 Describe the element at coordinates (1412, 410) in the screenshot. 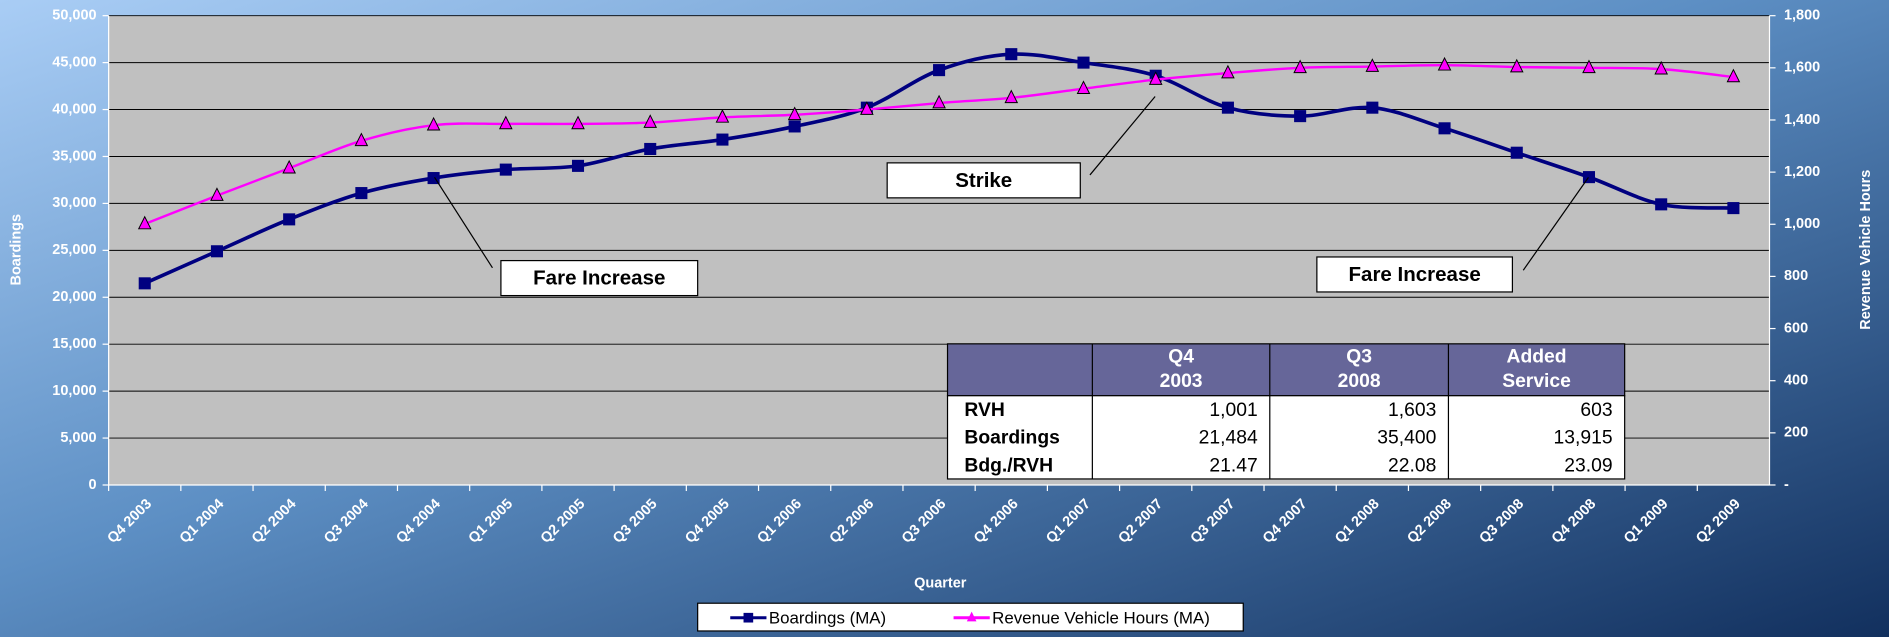

I see `table-cell: 1,603` at that location.